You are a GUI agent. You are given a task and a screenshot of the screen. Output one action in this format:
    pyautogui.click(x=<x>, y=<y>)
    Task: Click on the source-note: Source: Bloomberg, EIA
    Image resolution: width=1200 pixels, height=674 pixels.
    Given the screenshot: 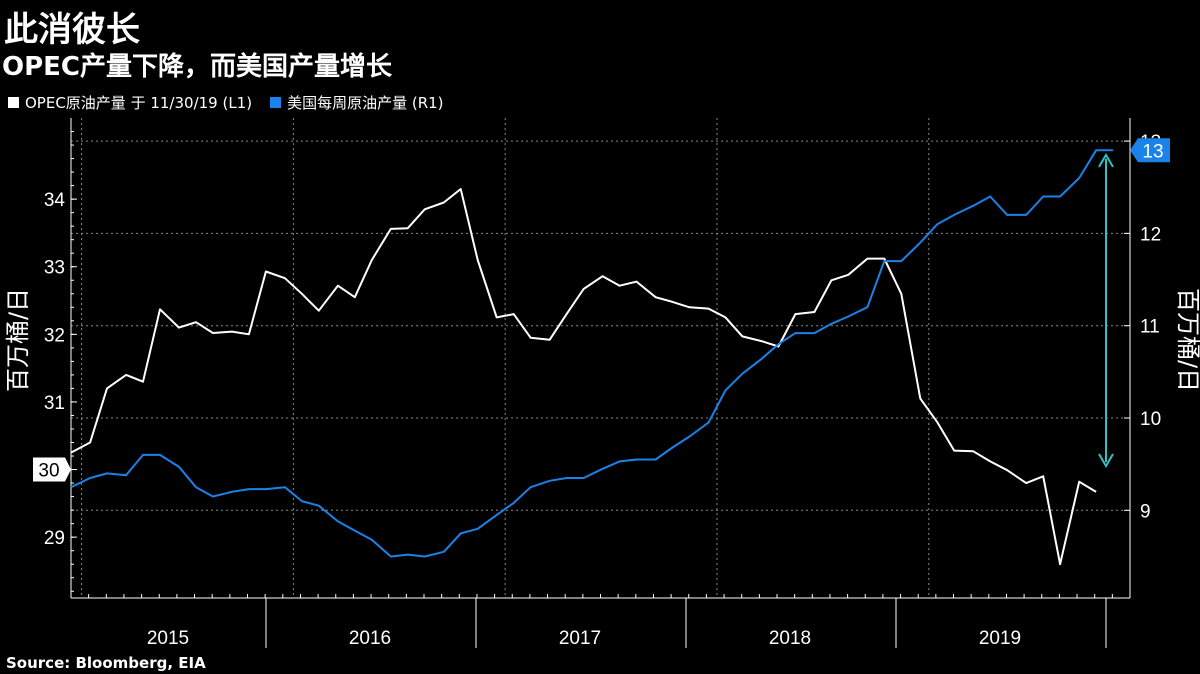 What is the action you would take?
    pyautogui.click(x=106, y=663)
    